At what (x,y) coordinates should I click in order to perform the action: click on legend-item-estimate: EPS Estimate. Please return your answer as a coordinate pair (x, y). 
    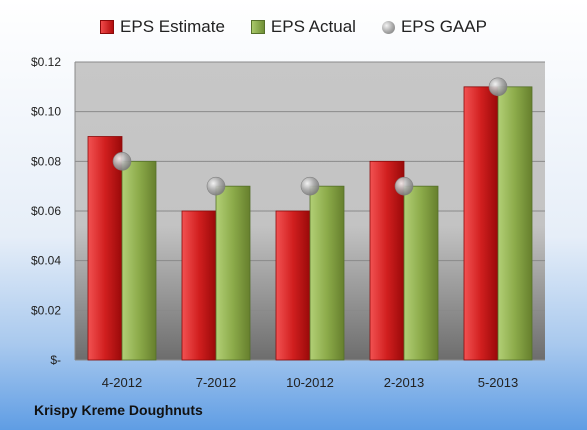
    Looking at the image, I should click on (162, 27).